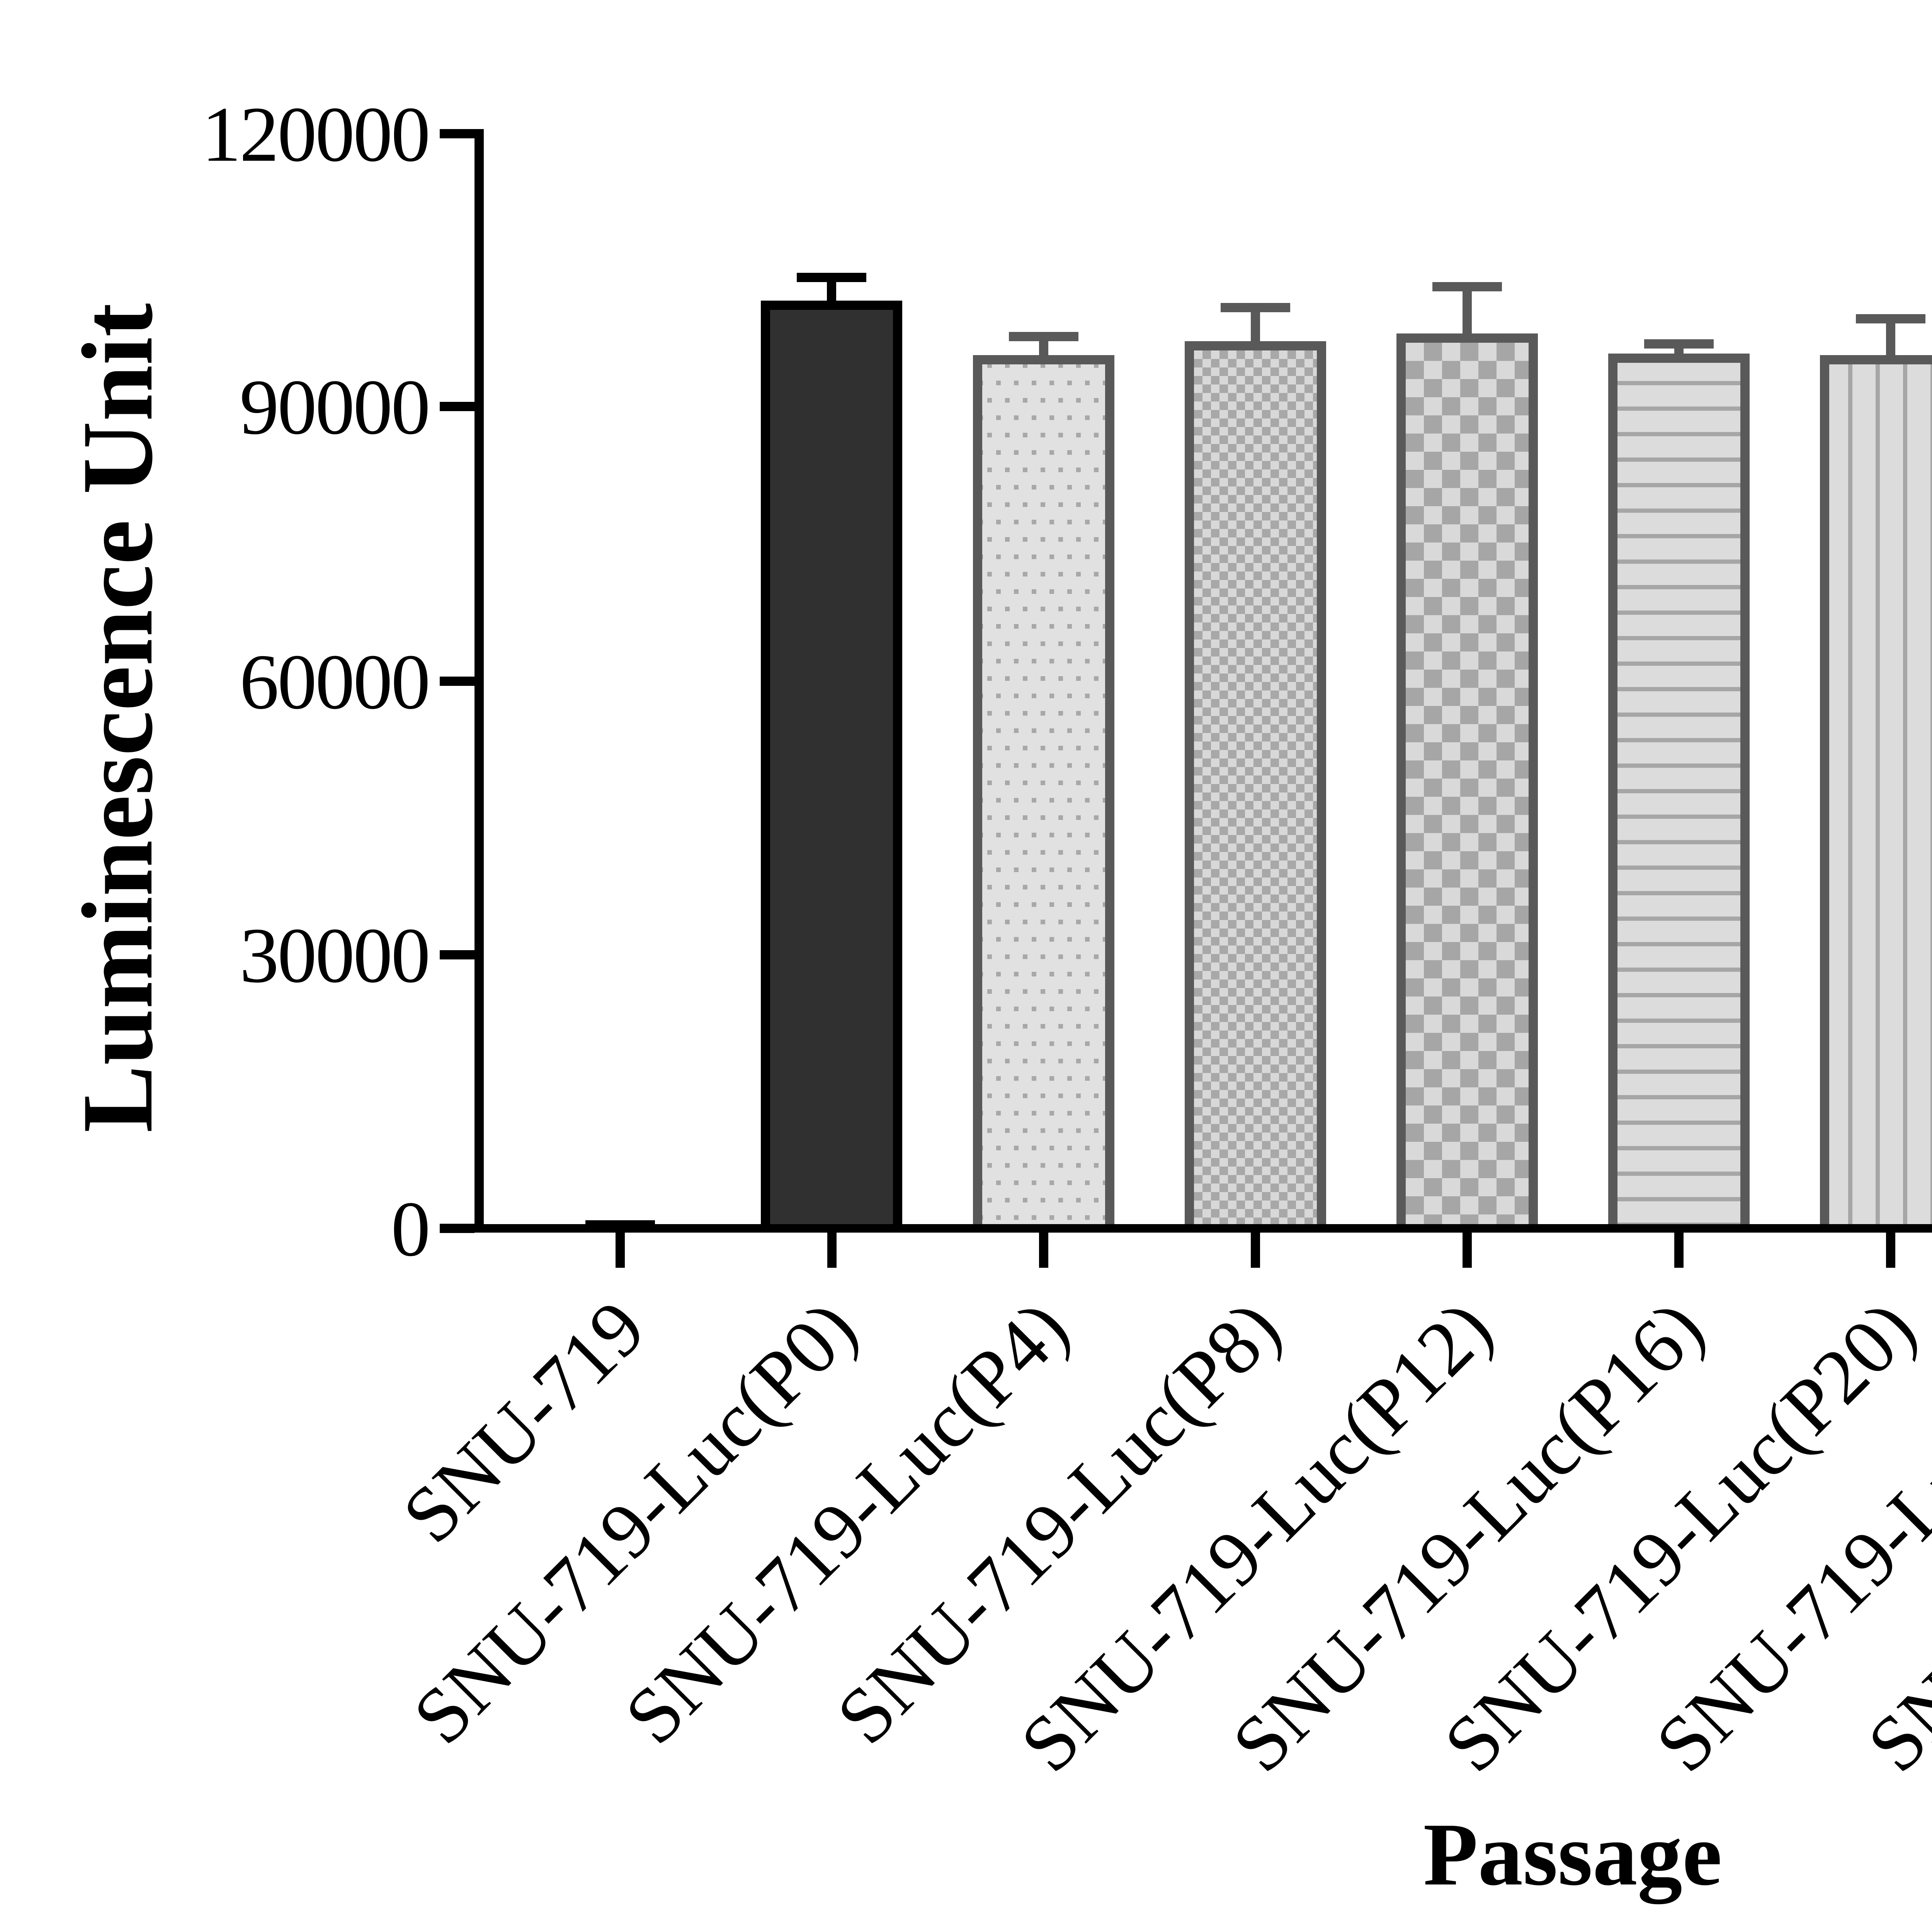  What do you see at coordinates (335, 956) in the screenshot?
I see `svg-text: 30000` at bounding box center [335, 956].